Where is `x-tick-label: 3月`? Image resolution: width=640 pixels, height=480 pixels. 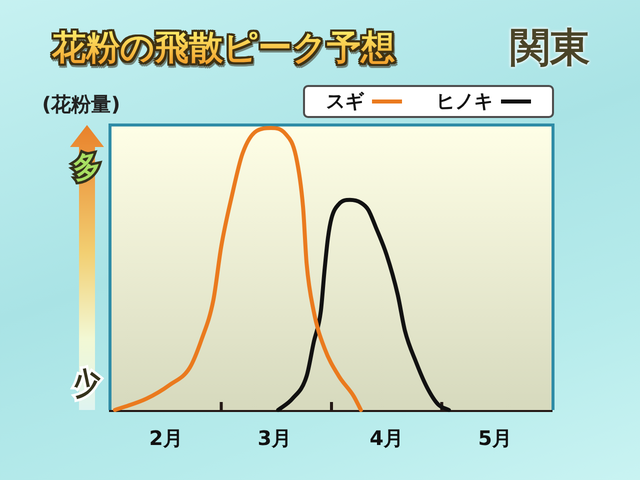
x-tick-label: 3月 is located at coordinates (275, 438).